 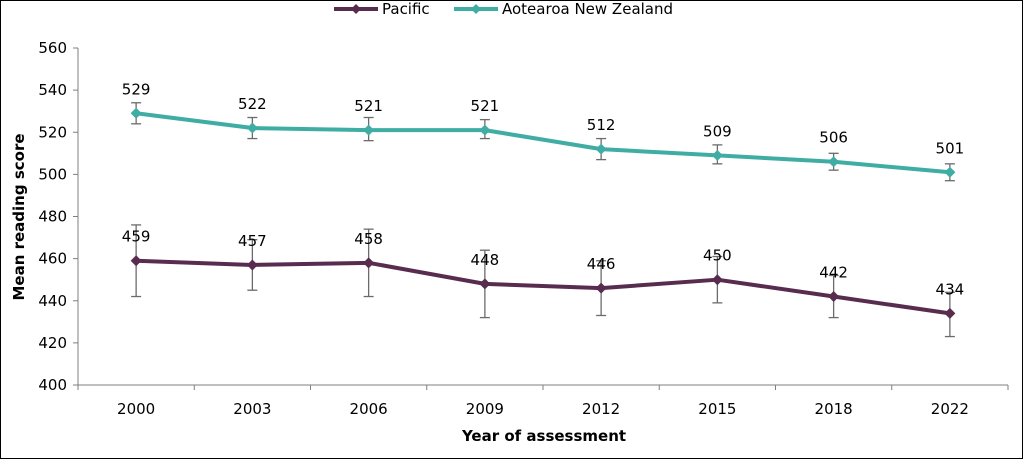 What do you see at coordinates (368, 239) in the screenshot?
I see `data-label-pacific: 458` at bounding box center [368, 239].